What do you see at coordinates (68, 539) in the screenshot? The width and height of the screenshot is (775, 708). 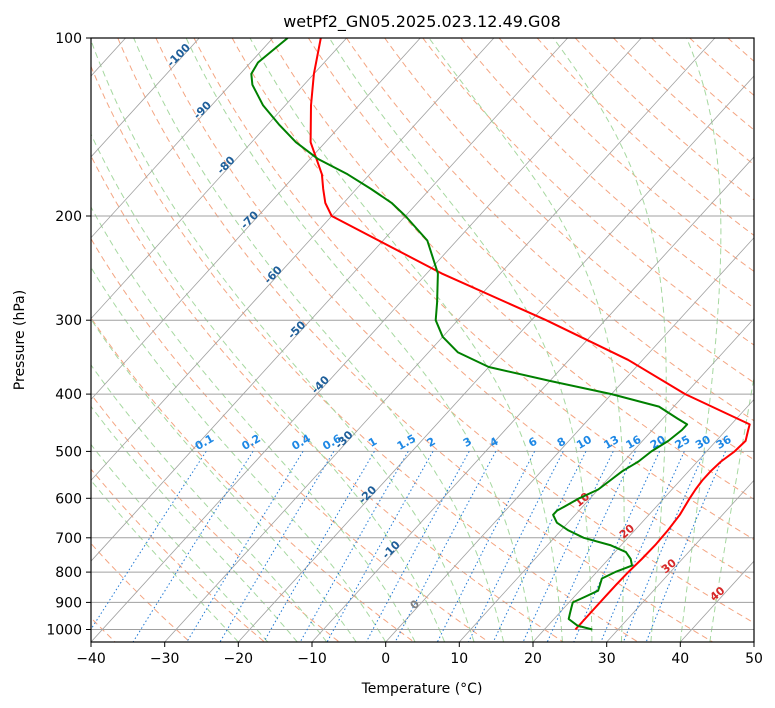 I see `y-tick-label: 700` at bounding box center [68, 539].